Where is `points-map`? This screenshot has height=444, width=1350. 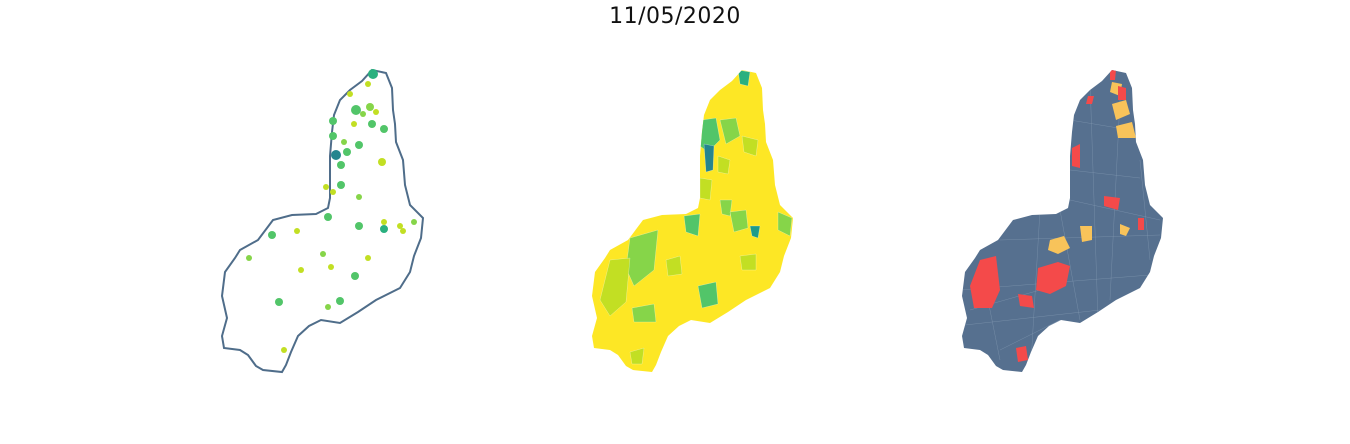
points-map is located at coordinates (330, 225).